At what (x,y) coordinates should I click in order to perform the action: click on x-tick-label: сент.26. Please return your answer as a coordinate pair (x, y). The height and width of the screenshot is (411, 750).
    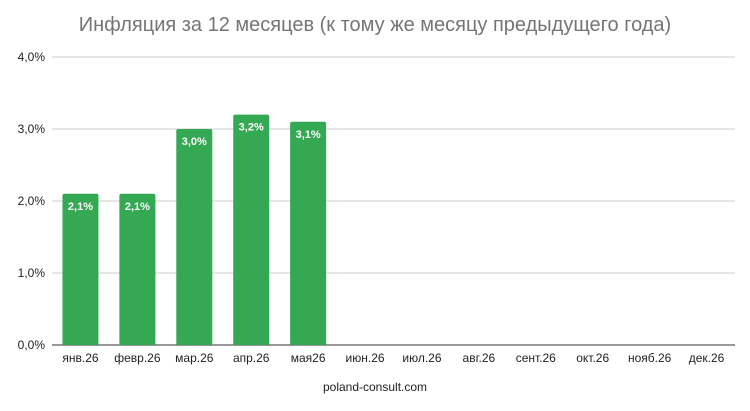
    Looking at the image, I should click on (536, 358).